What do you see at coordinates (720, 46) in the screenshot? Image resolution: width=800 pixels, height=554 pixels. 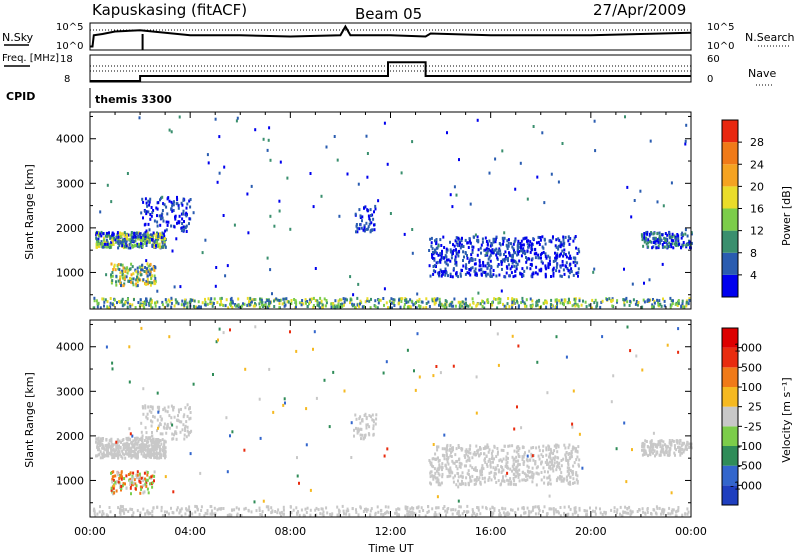 I see `noise-right-tick-bottom: 10^0` at bounding box center [720, 46].